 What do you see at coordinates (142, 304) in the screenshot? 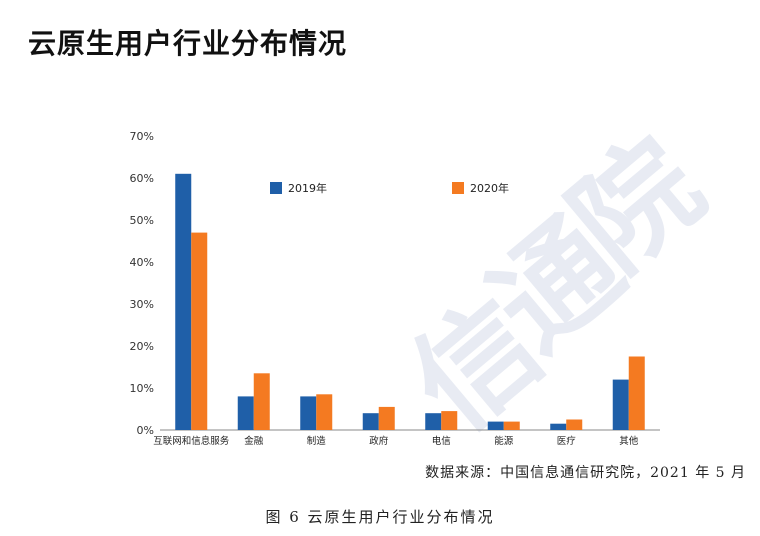
I see `y-tick-label: 30%` at bounding box center [142, 304].